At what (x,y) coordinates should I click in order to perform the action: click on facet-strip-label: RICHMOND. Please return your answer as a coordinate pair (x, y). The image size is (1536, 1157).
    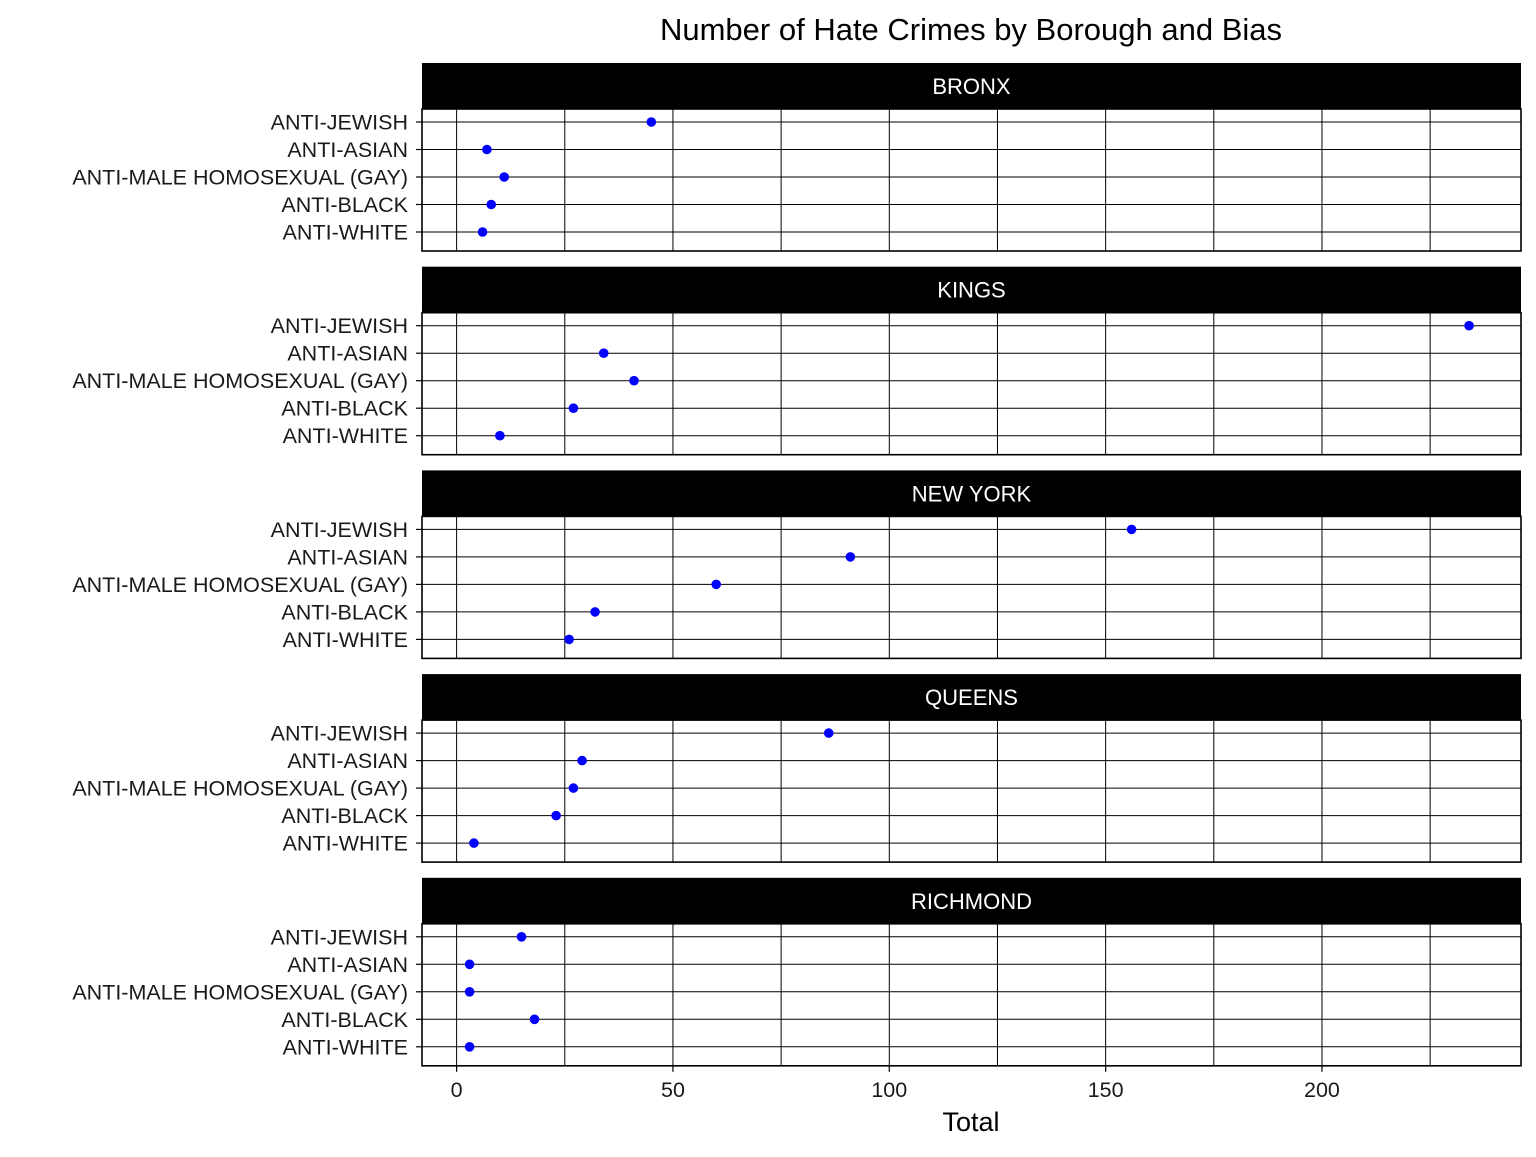
    Looking at the image, I should click on (971, 901).